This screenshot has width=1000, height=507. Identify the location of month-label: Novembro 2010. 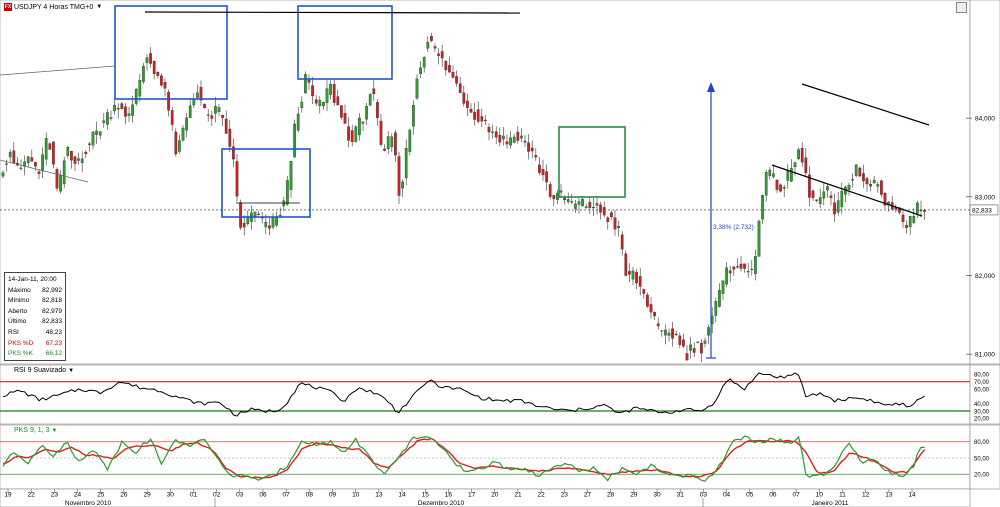
(88, 503).